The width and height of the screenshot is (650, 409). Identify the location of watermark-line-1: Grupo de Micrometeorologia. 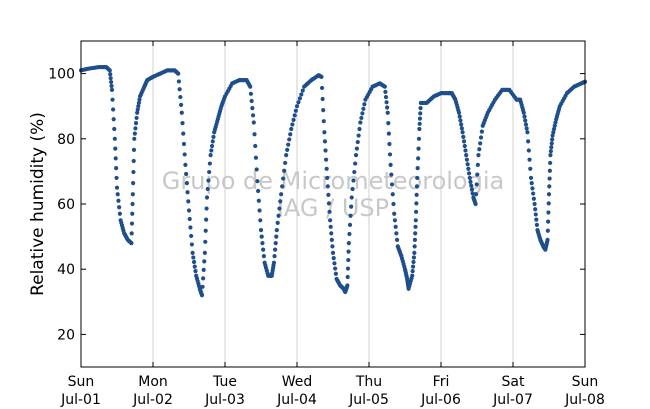
(333, 181).